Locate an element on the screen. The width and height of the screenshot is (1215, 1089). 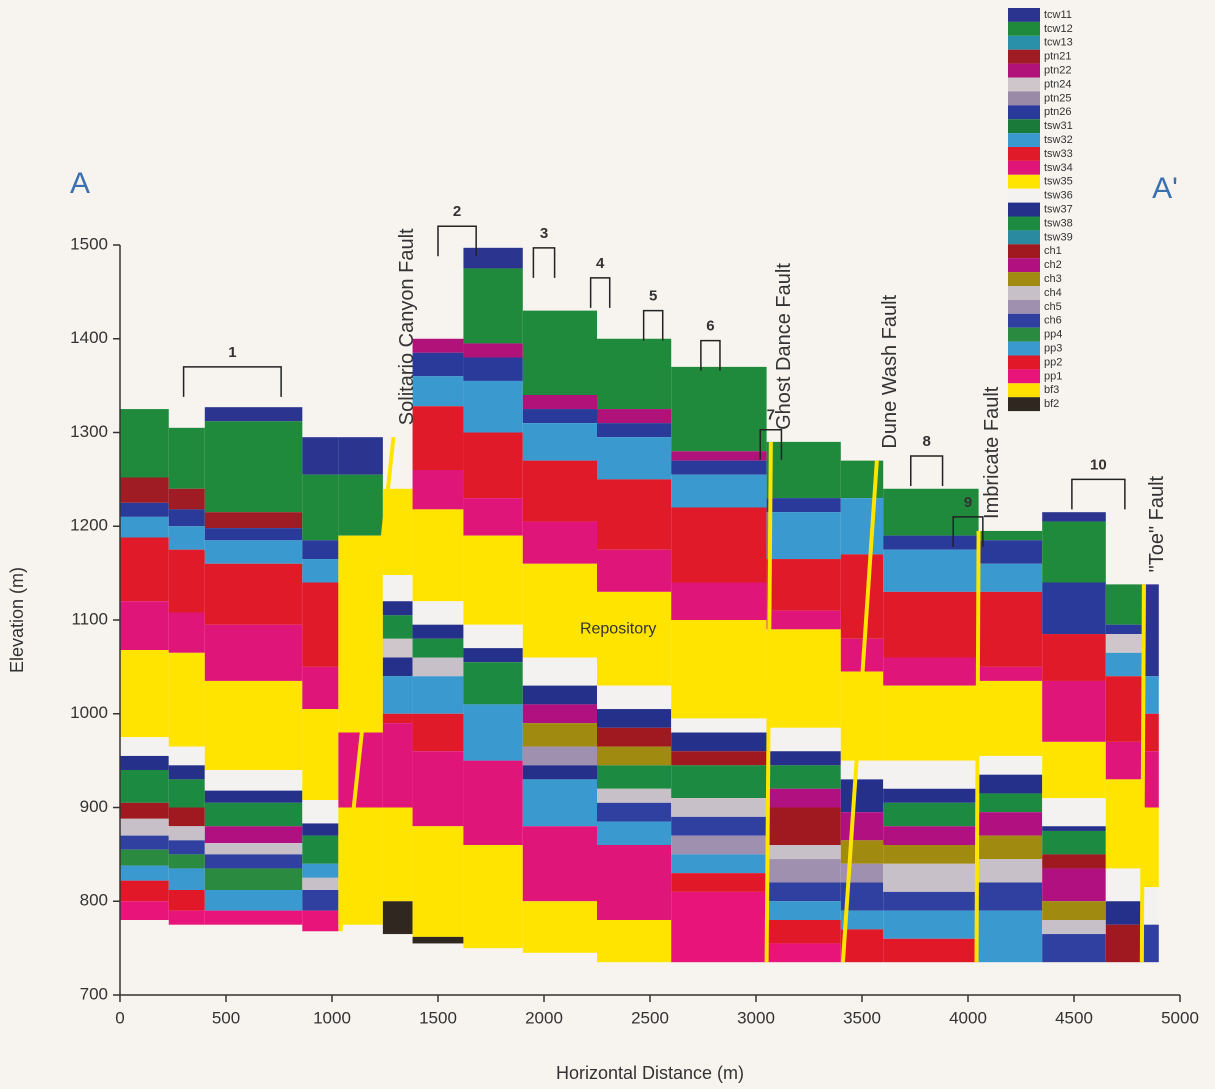
y-tick-label: 1200 is located at coordinates (89, 525).